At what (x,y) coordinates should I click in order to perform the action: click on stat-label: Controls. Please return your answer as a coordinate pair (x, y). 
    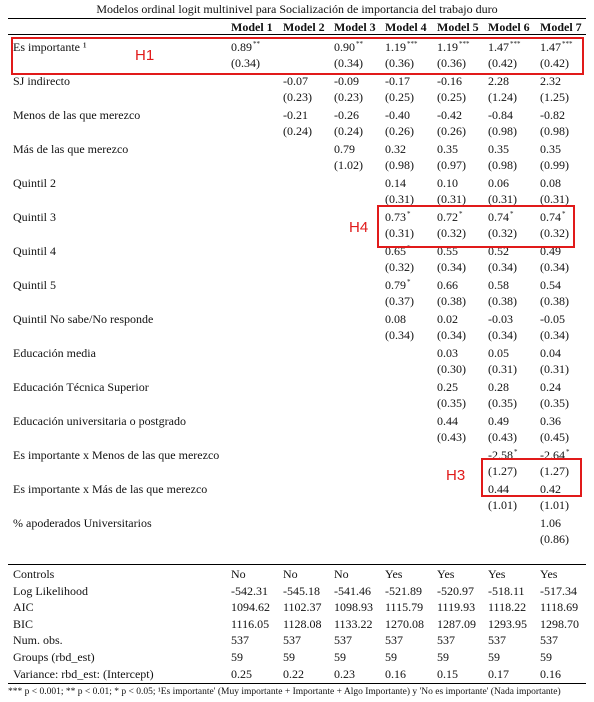
    Looking at the image, I should click on (34, 574).